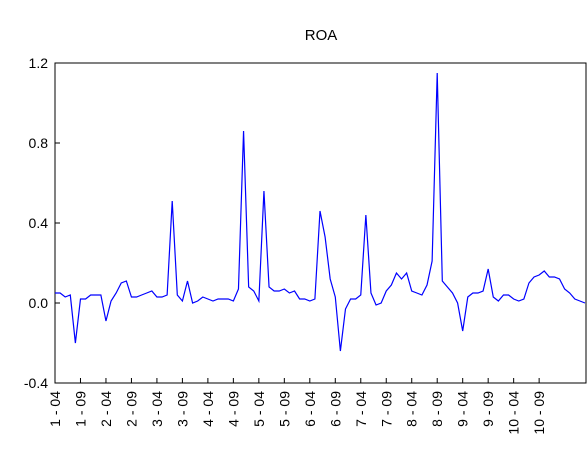  What do you see at coordinates (39, 223) in the screenshot?
I see `y-tick-label: 0.4` at bounding box center [39, 223].